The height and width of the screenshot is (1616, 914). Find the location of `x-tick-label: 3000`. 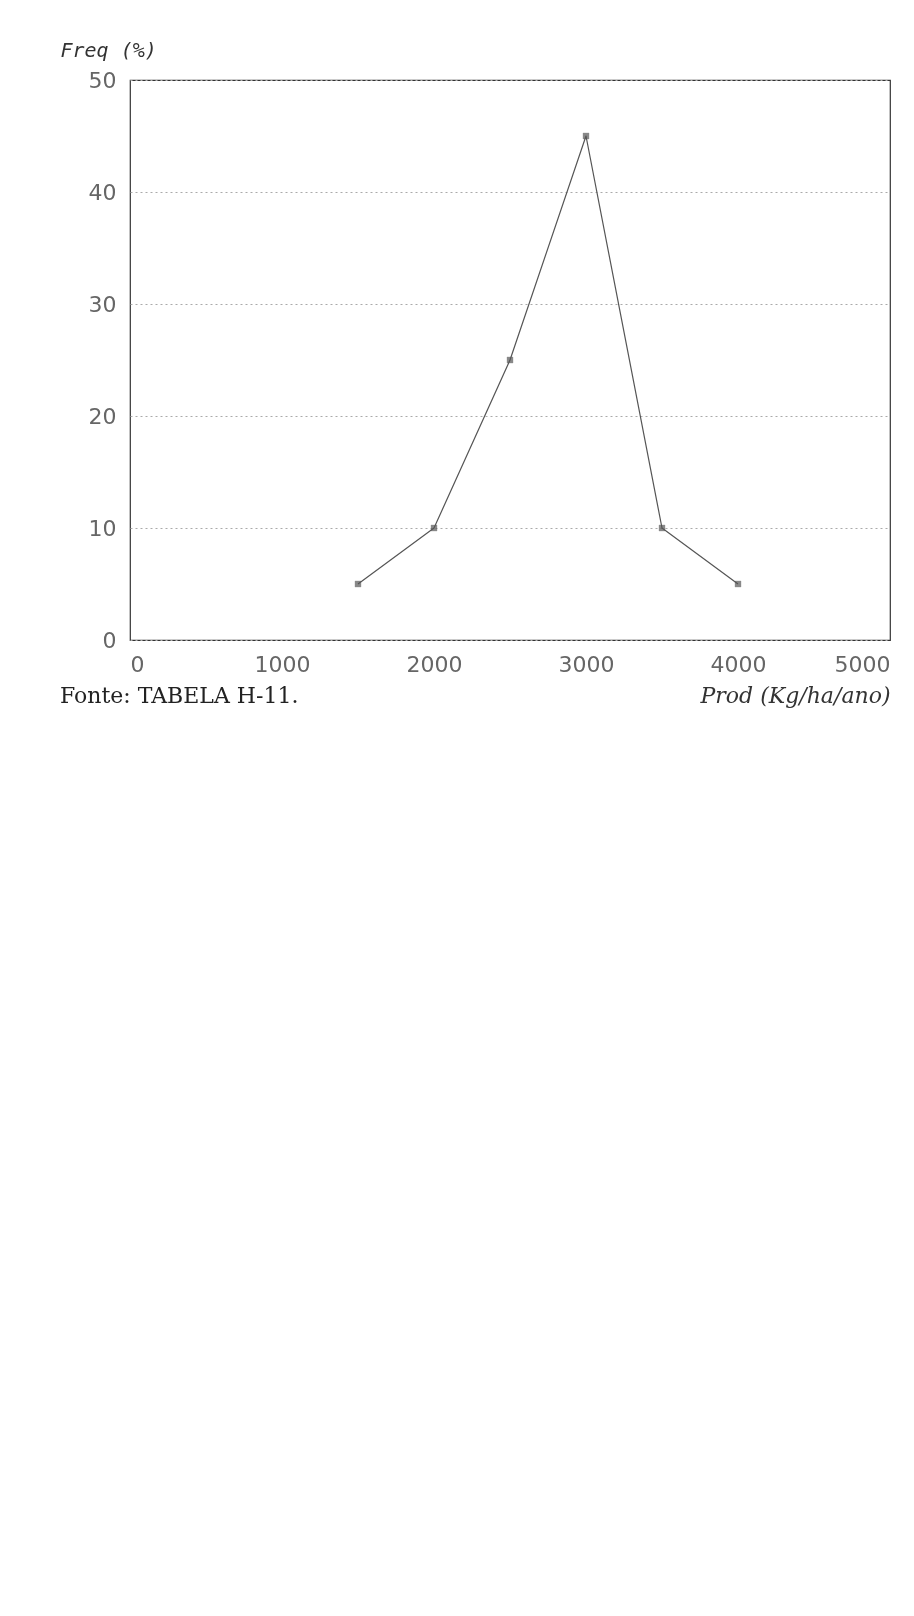

x-tick-label: 3000 is located at coordinates (586, 664).